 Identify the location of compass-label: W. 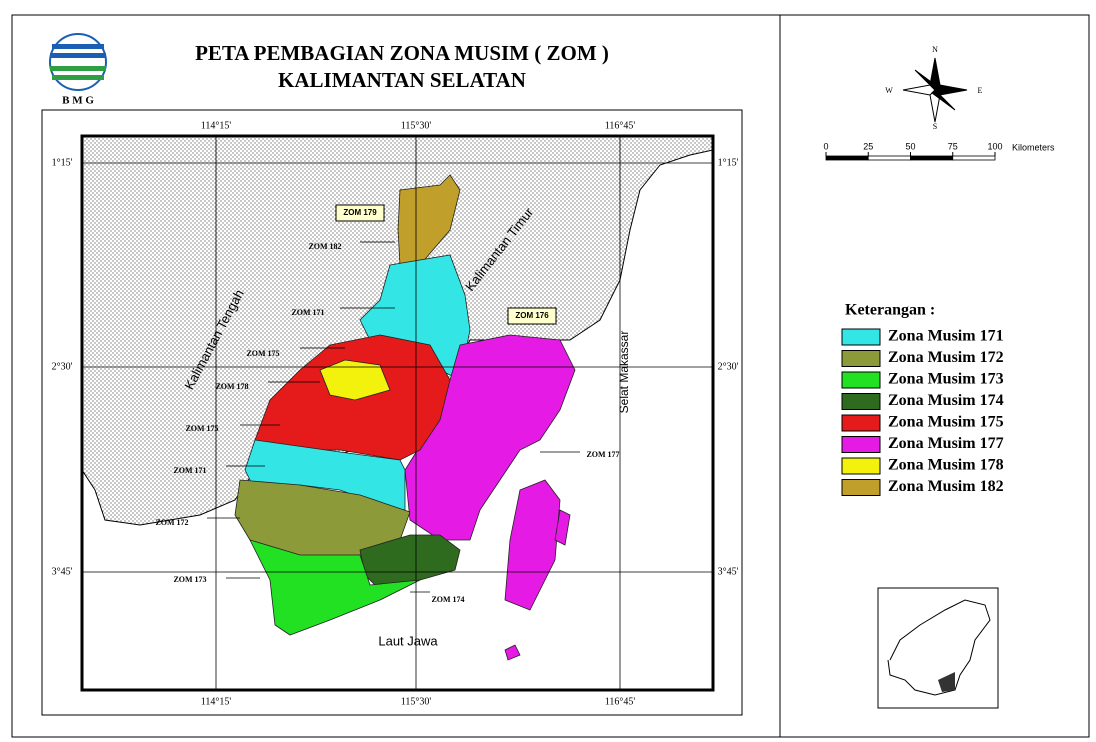
(889, 90).